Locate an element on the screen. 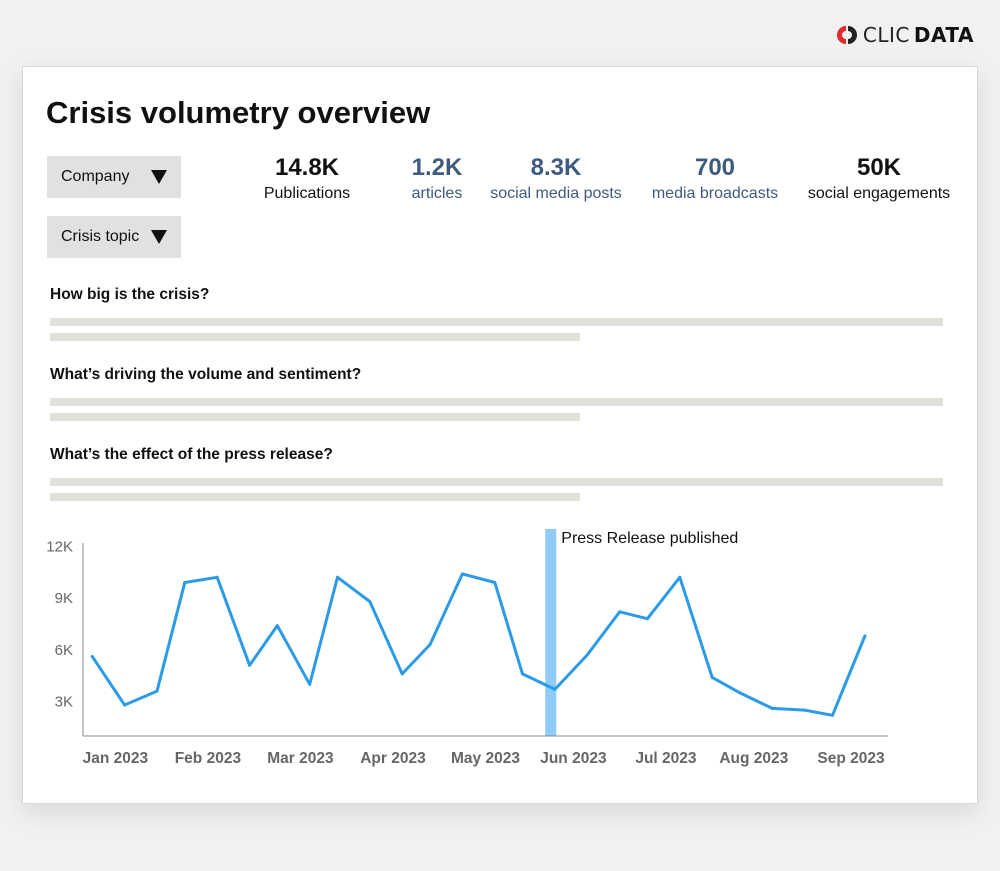 The height and width of the screenshot is (871, 1000). question-crisis-size: How big is the crisis? is located at coordinates (130, 294).